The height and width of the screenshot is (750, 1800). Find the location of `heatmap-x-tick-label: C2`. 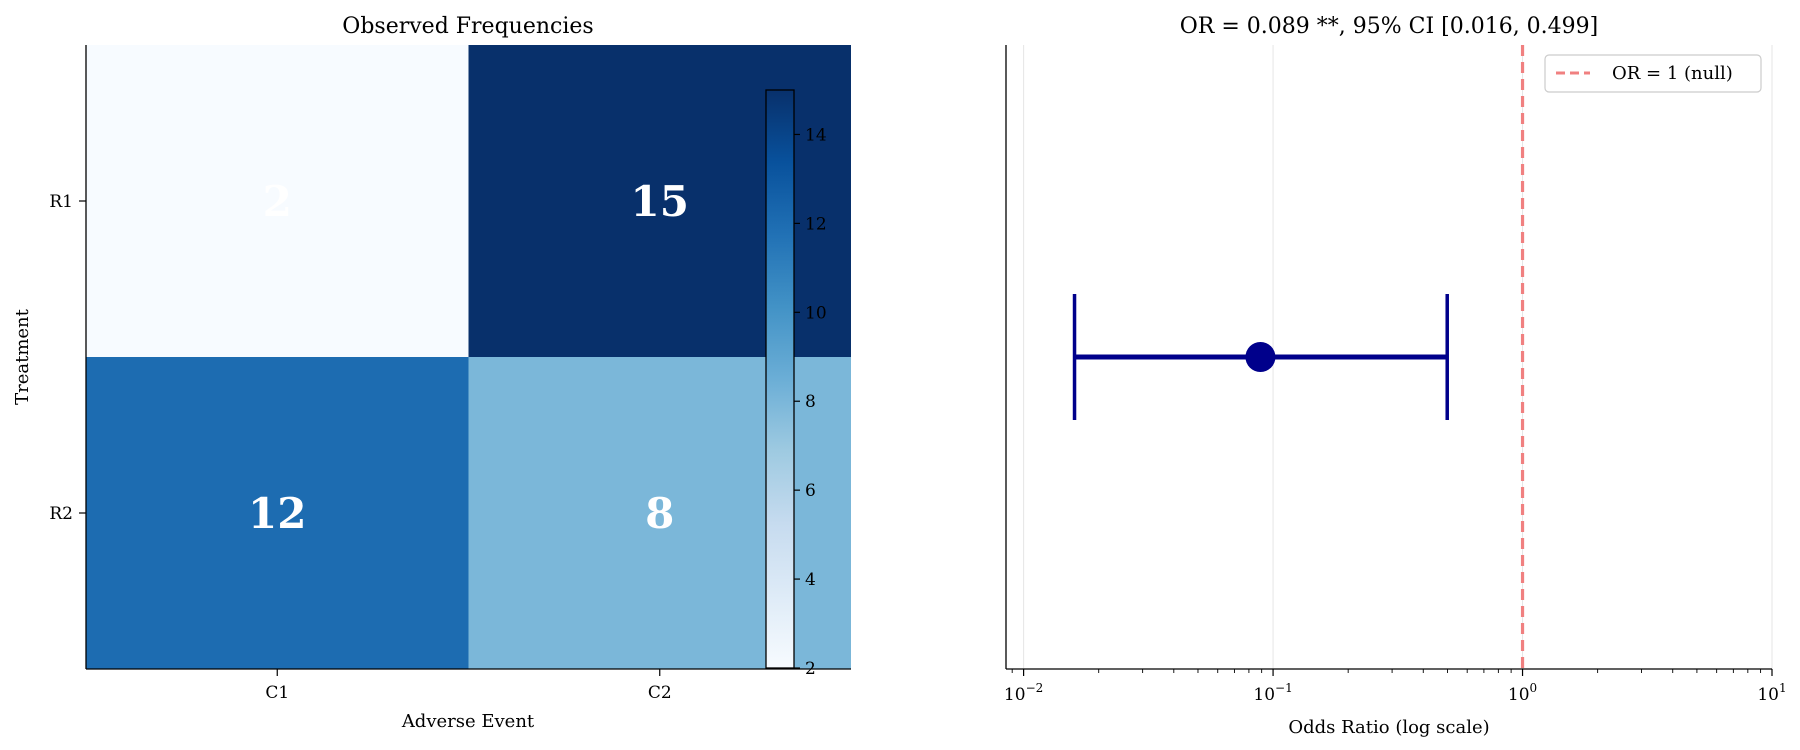

heatmap-x-tick-label: C2 is located at coordinates (660, 693).